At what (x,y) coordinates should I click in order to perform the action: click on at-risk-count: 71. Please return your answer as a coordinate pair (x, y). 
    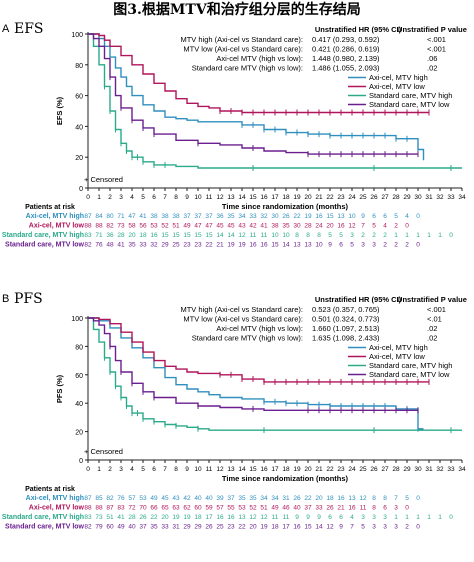
    Looking at the image, I should click on (99, 235).